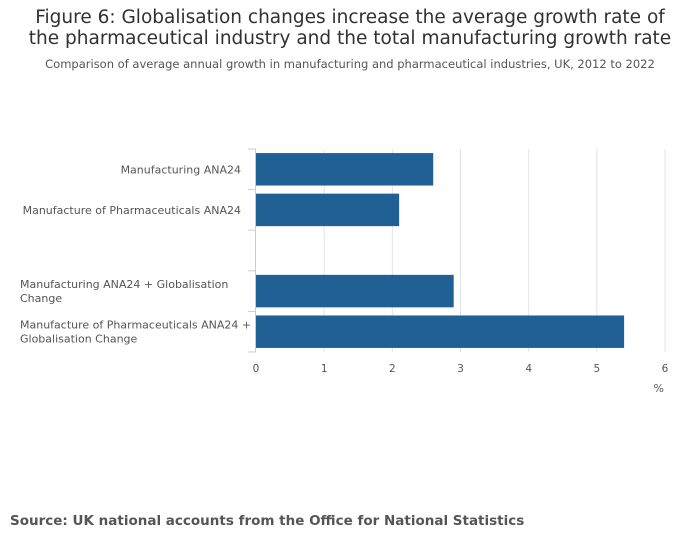 Image resolution: width=700 pixels, height=549 pixels. Describe the element at coordinates (124, 284) in the screenshot. I see `category-label: Manufacturing ANA24 + Globalisation` at that location.